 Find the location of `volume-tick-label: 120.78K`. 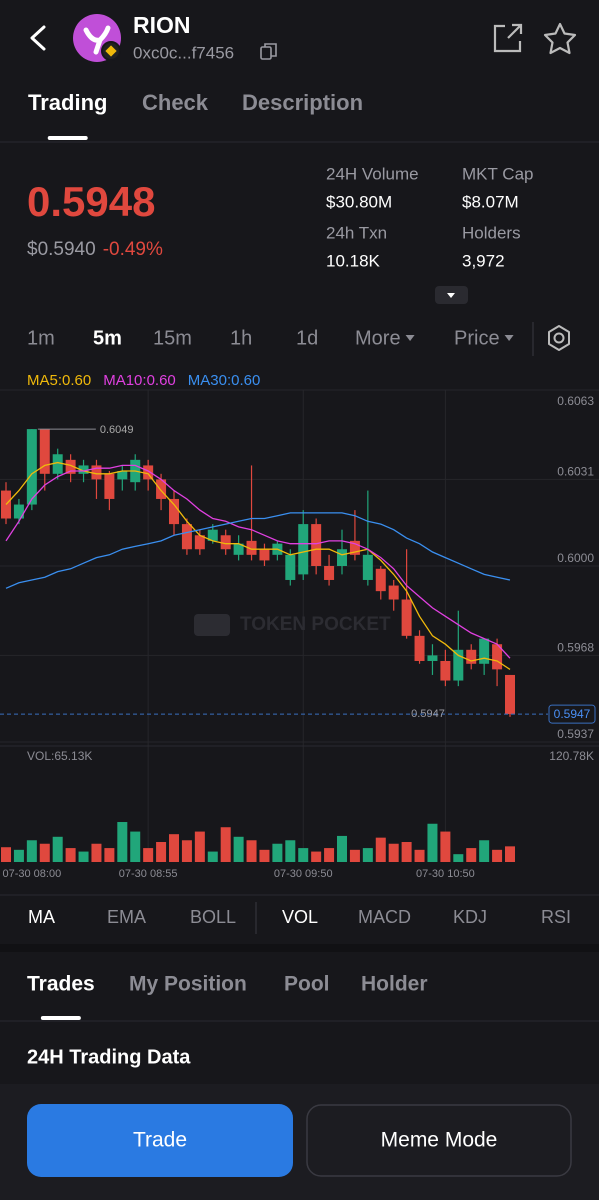

volume-tick-label: 120.78K is located at coordinates (571, 756).